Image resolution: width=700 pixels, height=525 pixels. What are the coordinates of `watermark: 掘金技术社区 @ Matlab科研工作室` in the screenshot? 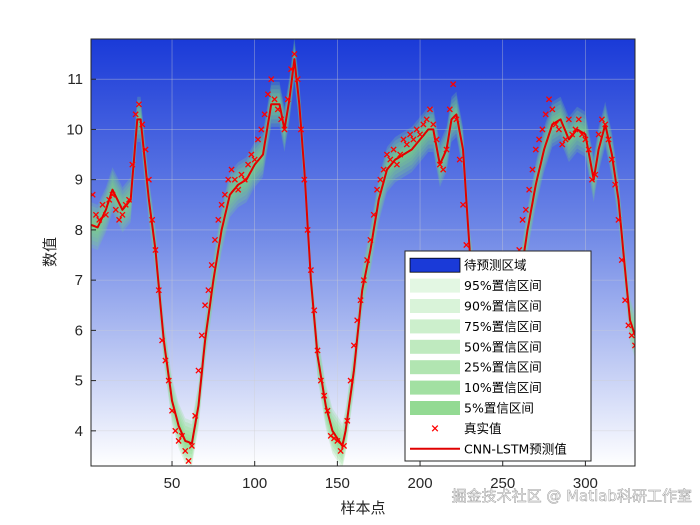 It's located at (572, 496).